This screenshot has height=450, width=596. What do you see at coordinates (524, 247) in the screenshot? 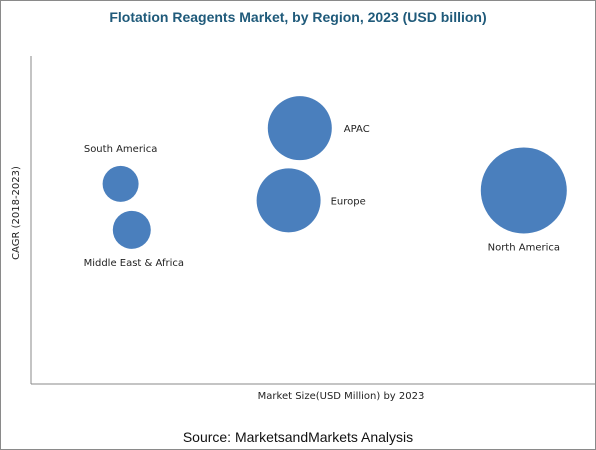
I see `bubble-label-north-america: North America` at bounding box center [524, 247].